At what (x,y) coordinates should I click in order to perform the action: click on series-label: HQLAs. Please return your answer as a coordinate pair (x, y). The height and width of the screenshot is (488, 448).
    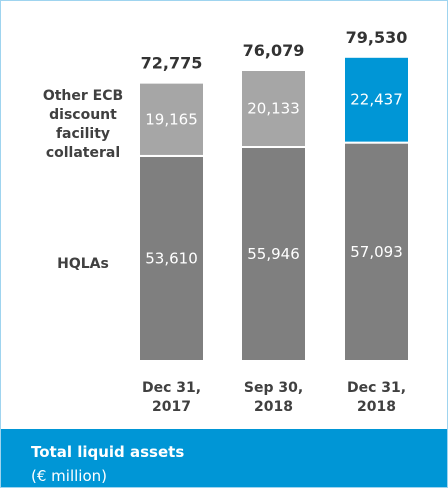
    Looking at the image, I should click on (83, 263).